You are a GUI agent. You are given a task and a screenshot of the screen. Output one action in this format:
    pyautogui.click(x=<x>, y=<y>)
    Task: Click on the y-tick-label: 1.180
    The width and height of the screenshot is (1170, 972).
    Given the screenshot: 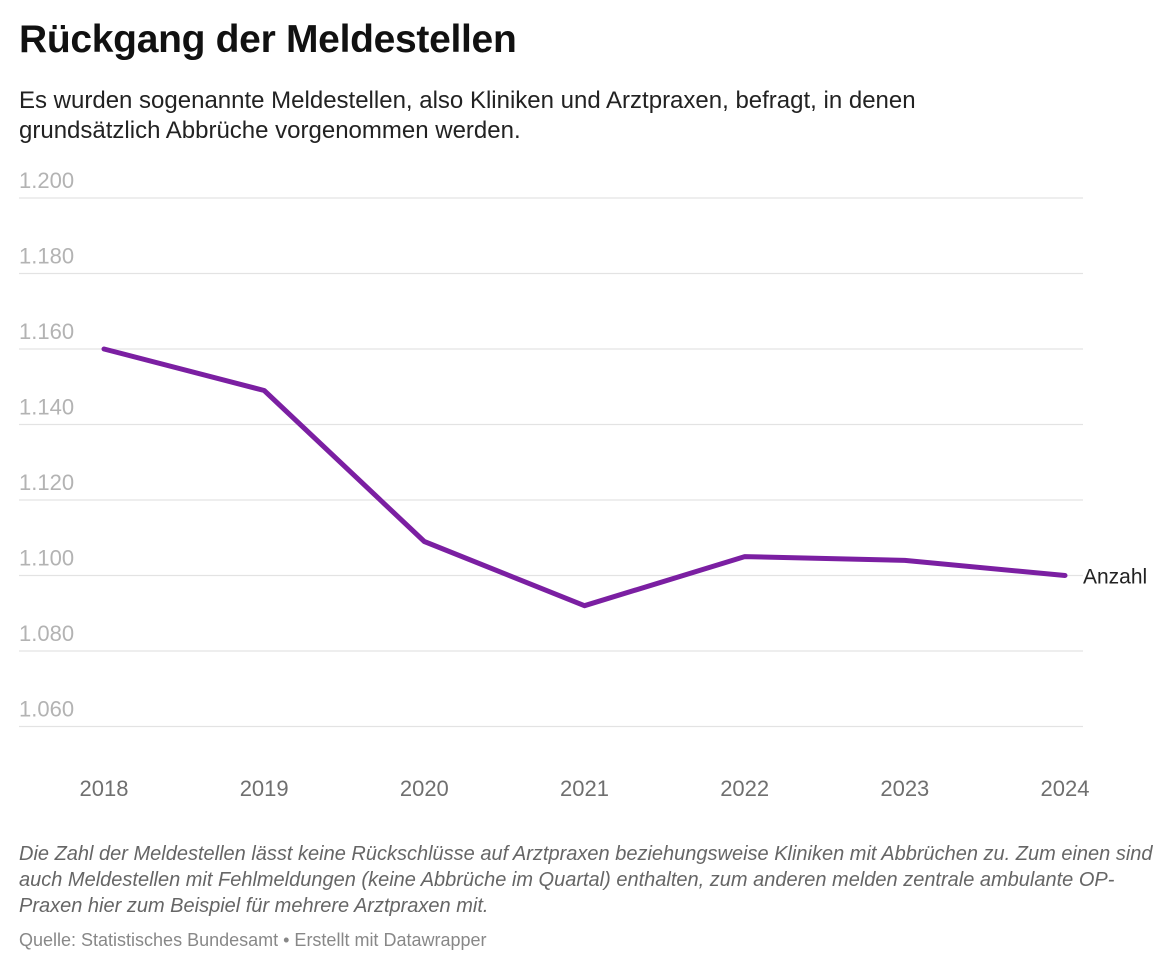 What is the action you would take?
    pyautogui.click(x=46, y=256)
    